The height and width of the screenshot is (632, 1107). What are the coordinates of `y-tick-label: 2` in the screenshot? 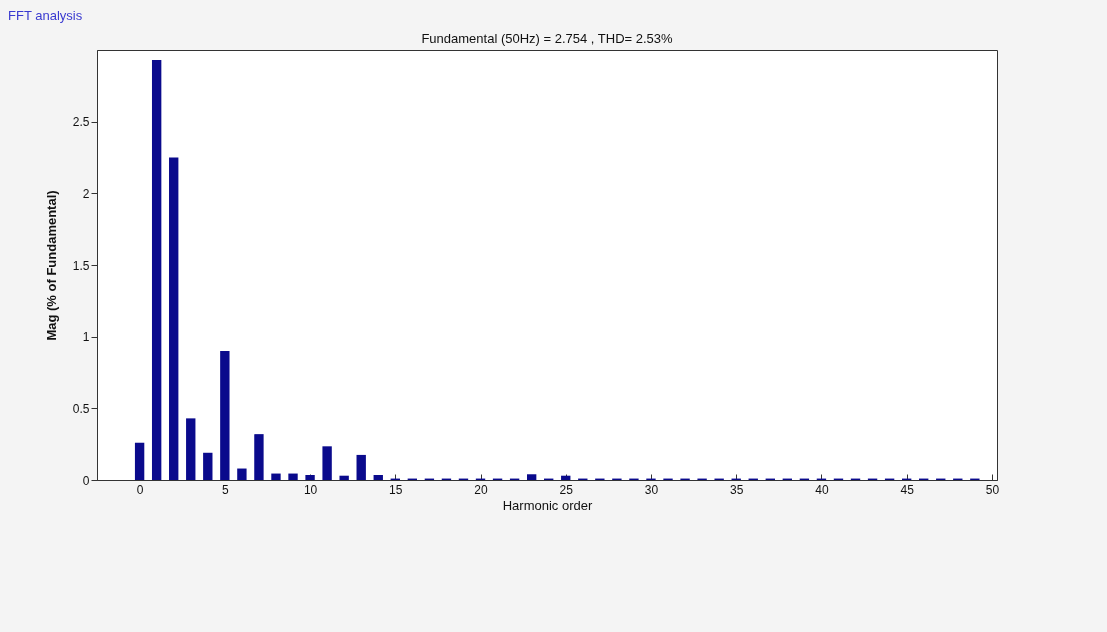 It's located at (86, 193).